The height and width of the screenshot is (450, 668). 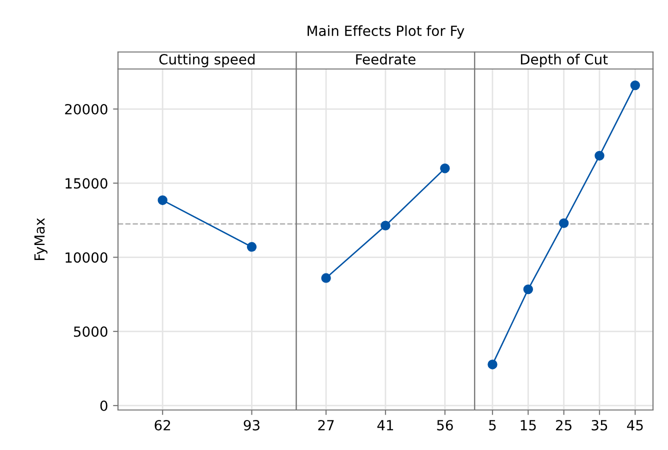 What do you see at coordinates (445, 425) in the screenshot?
I see `x-tick-label: 56` at bounding box center [445, 425].